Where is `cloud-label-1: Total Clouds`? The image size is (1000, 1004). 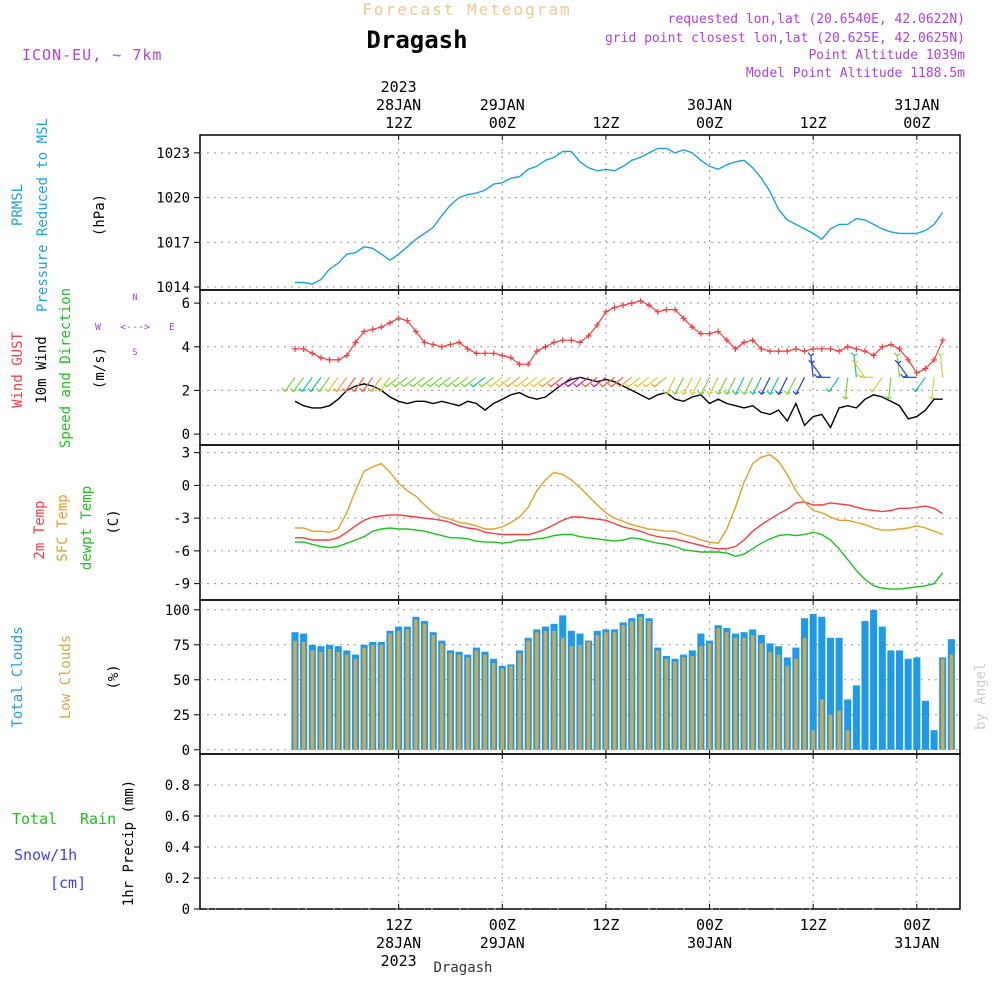 cloud-label-1: Total Clouds is located at coordinates (18, 676).